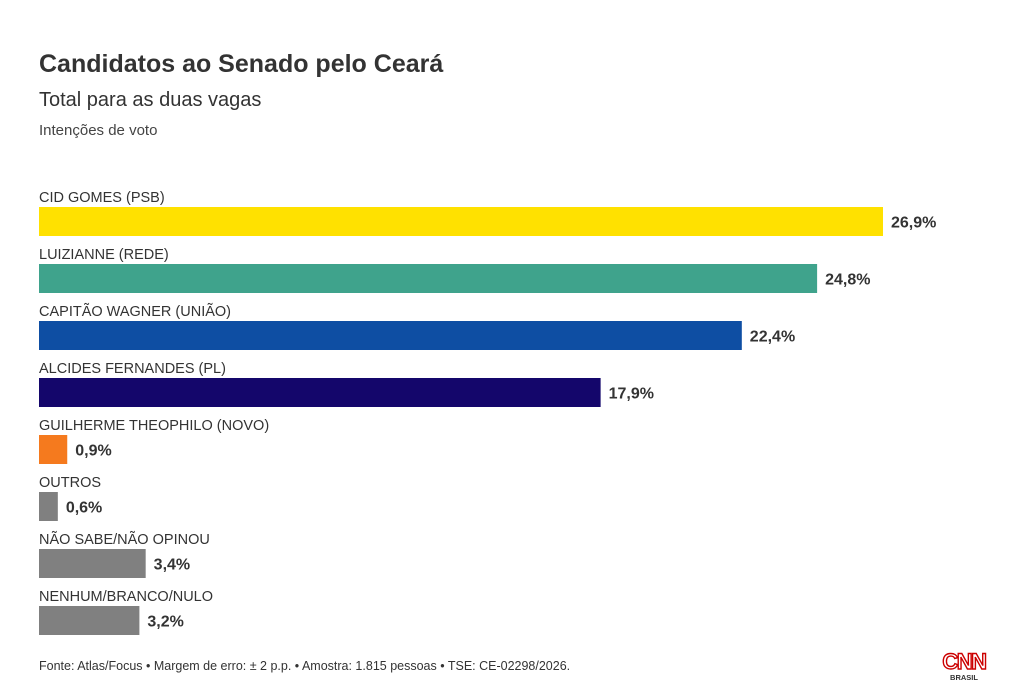 The image size is (1020, 694). Describe the element at coordinates (913, 223) in the screenshot. I see `value-label: 26,9%` at that location.